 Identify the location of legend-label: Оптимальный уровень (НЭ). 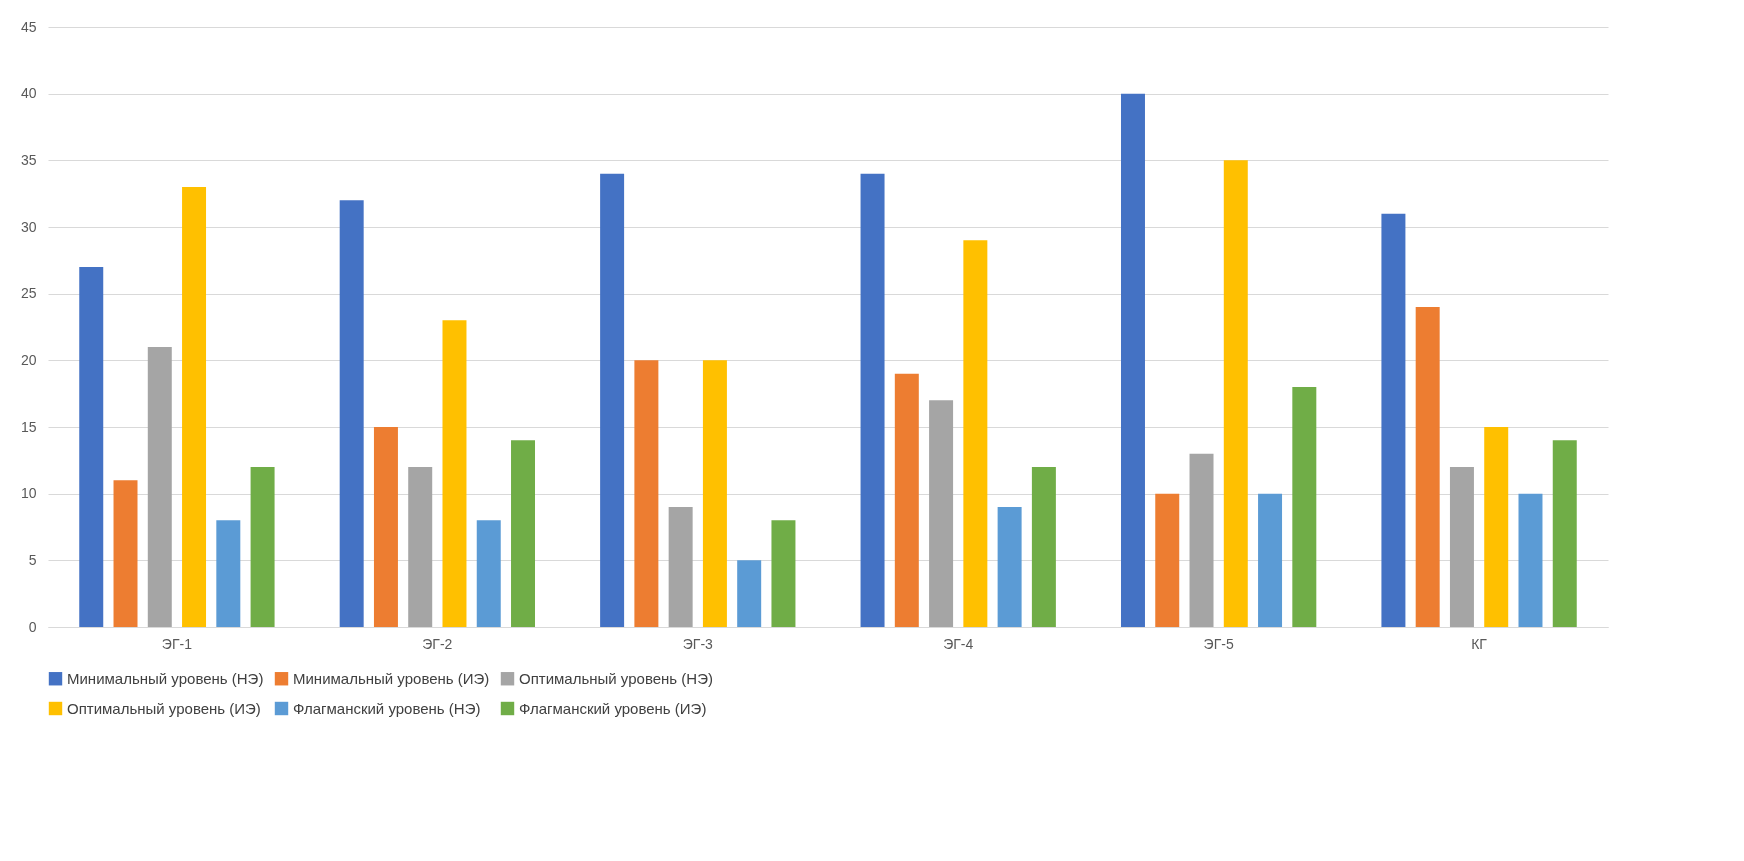
(616, 678).